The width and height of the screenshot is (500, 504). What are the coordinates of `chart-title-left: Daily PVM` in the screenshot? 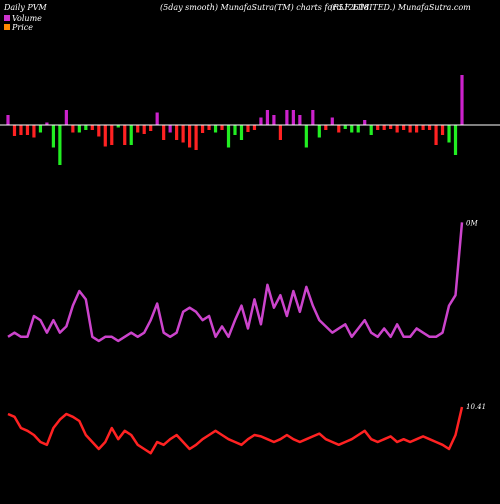 It's located at (25, 7).